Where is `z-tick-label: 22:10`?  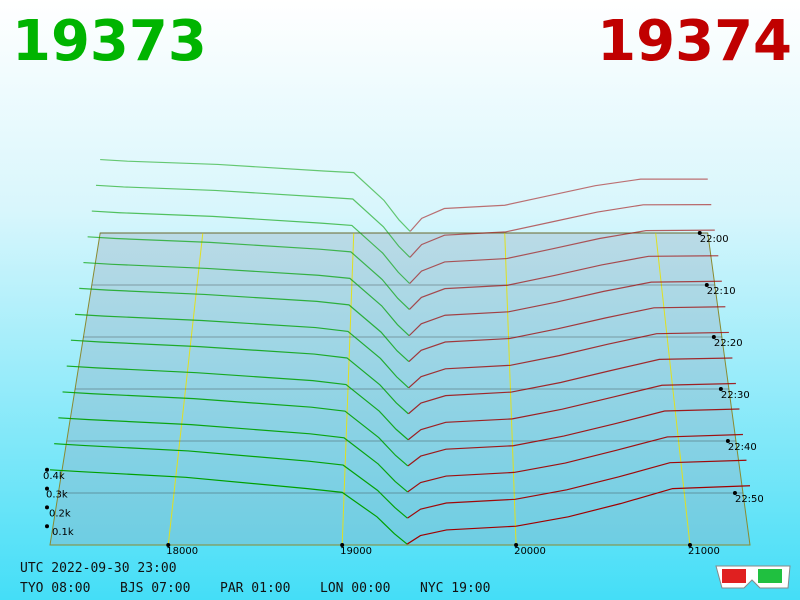 z-tick-label: 22:10 is located at coordinates (721, 291).